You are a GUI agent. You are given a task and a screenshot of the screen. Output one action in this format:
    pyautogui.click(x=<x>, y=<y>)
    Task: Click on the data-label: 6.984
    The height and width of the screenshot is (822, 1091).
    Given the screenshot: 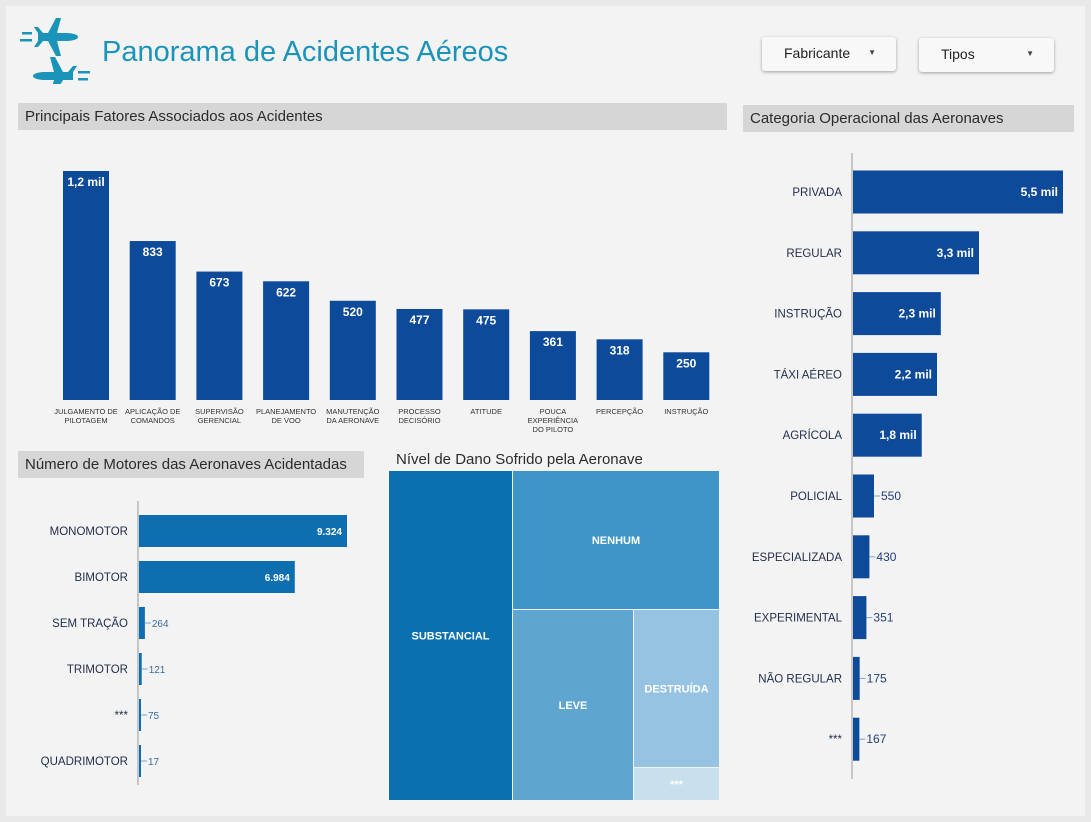 What is the action you would take?
    pyautogui.click(x=277, y=578)
    